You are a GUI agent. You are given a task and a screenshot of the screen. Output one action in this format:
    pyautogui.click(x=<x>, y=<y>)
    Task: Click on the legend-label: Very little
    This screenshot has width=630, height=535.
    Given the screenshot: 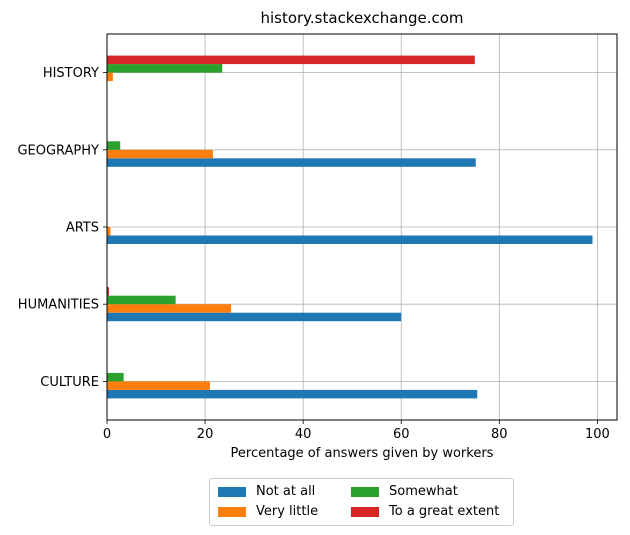 What is the action you would take?
    pyautogui.click(x=287, y=511)
    